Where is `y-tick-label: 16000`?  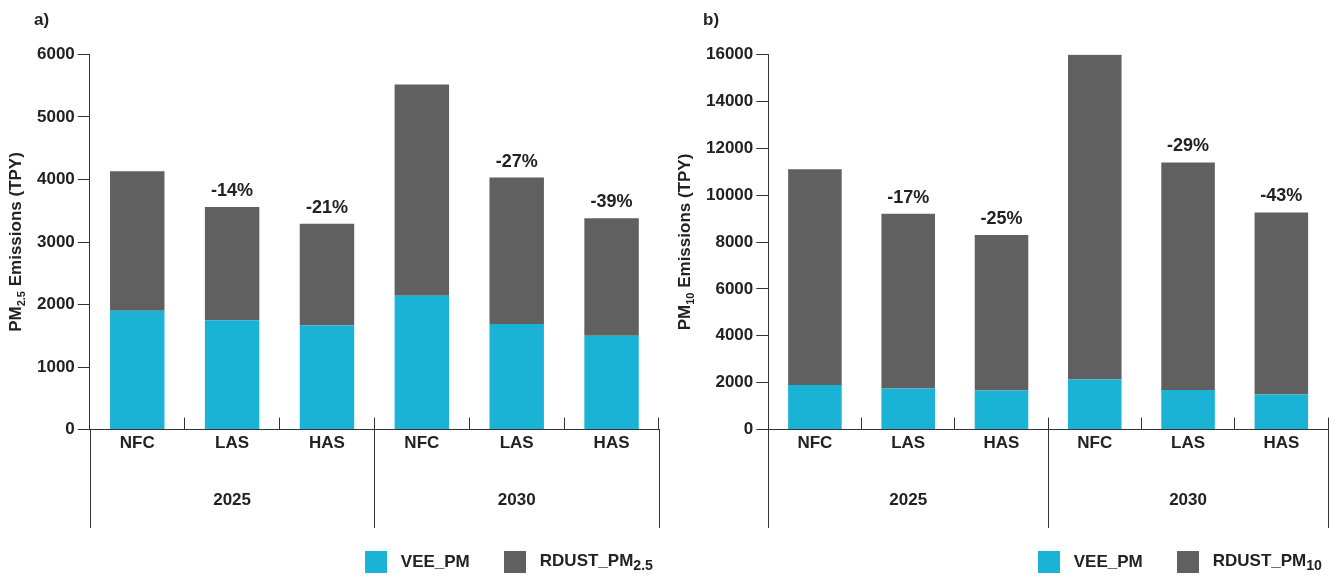 y-tick-label: 16000 is located at coordinates (729, 54).